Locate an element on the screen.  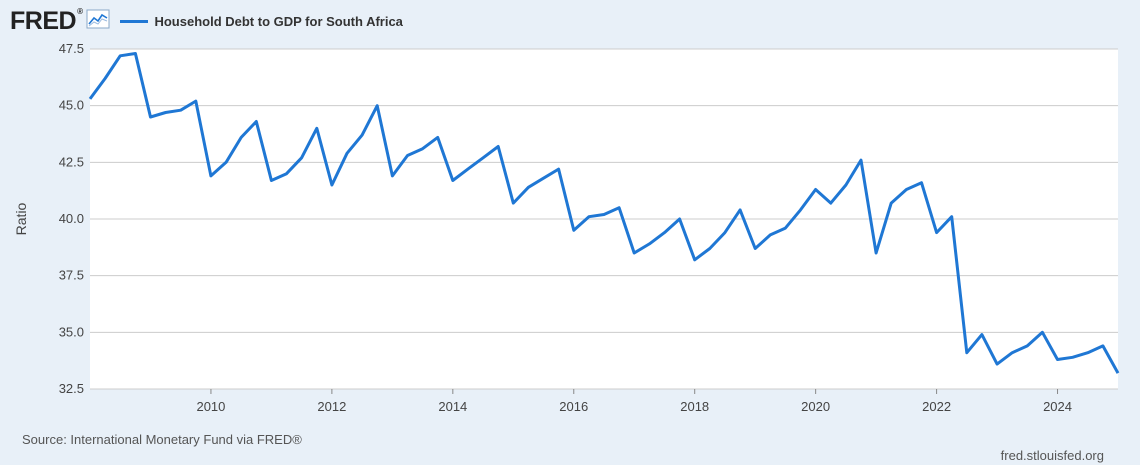
line-graph-icon is located at coordinates (98, 21).